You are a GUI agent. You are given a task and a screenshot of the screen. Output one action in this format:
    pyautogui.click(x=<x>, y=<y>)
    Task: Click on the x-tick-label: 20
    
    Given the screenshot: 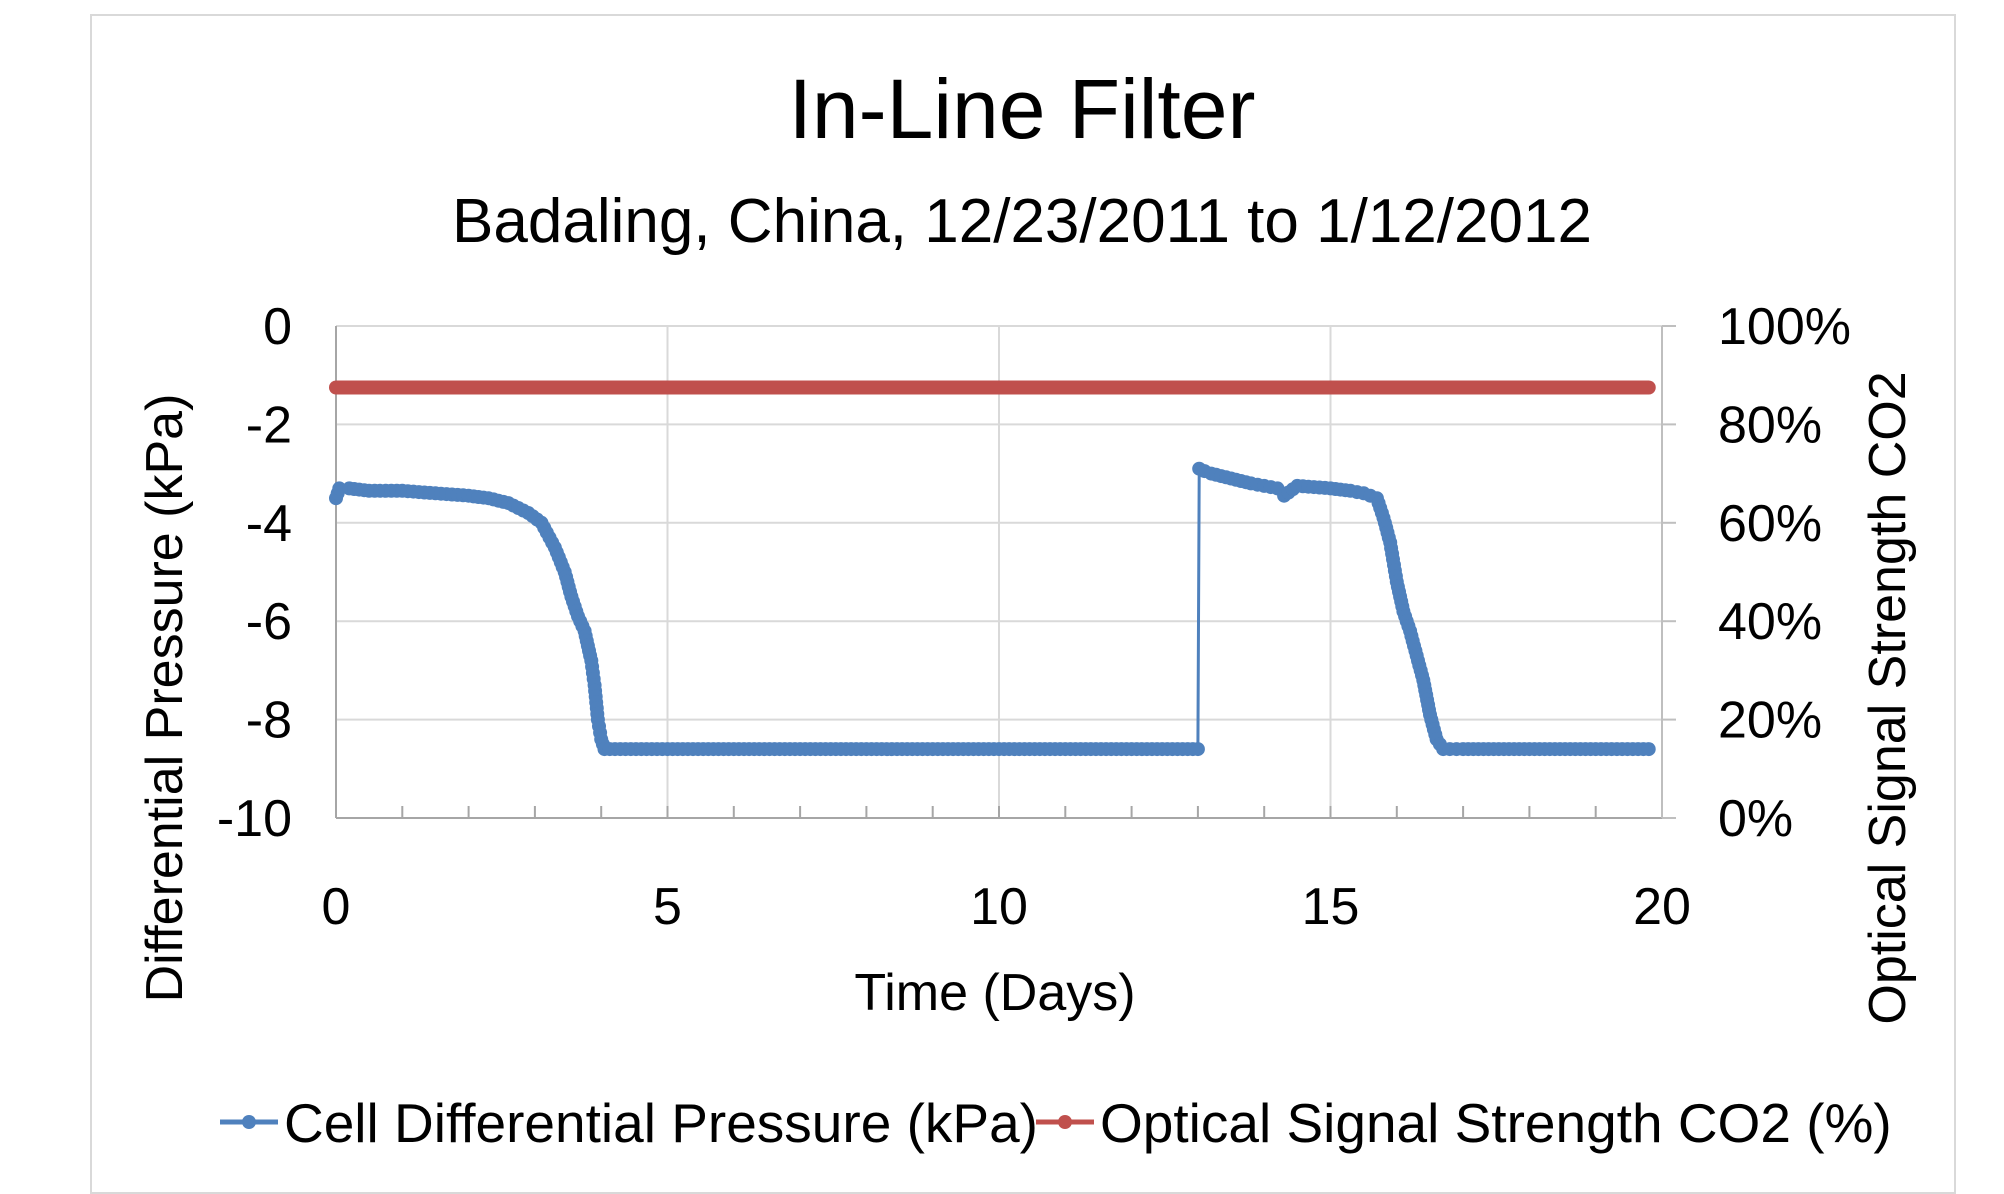 What is the action you would take?
    pyautogui.click(x=1662, y=907)
    